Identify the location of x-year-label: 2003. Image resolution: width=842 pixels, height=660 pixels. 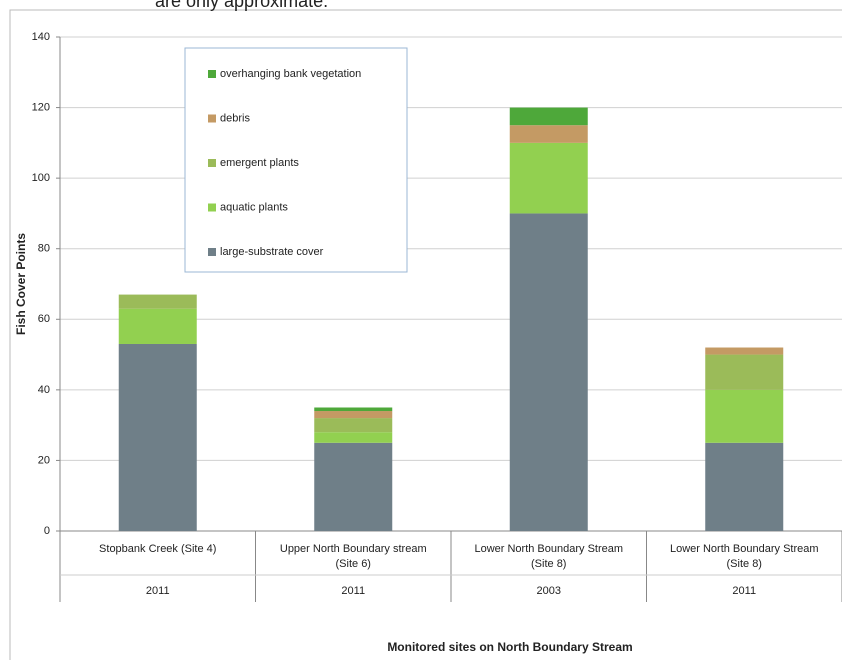
(549, 591).